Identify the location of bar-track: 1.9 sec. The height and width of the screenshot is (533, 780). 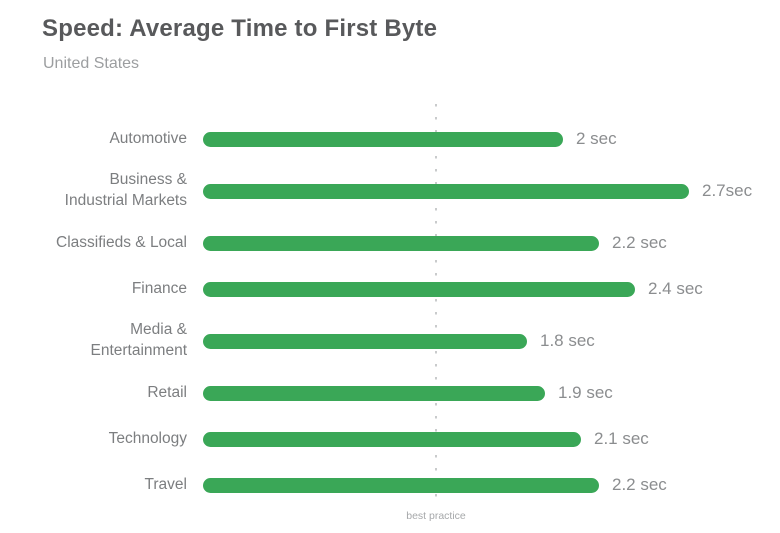
(491, 393).